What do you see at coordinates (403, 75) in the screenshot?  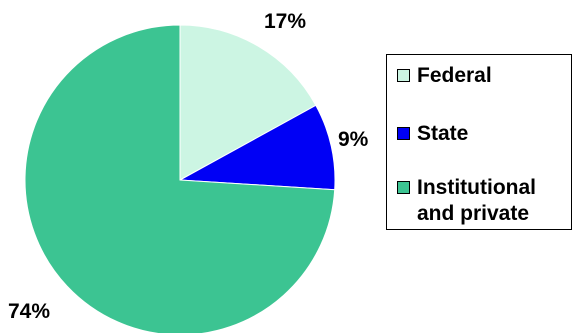 I see `legend-swatch-federal` at bounding box center [403, 75].